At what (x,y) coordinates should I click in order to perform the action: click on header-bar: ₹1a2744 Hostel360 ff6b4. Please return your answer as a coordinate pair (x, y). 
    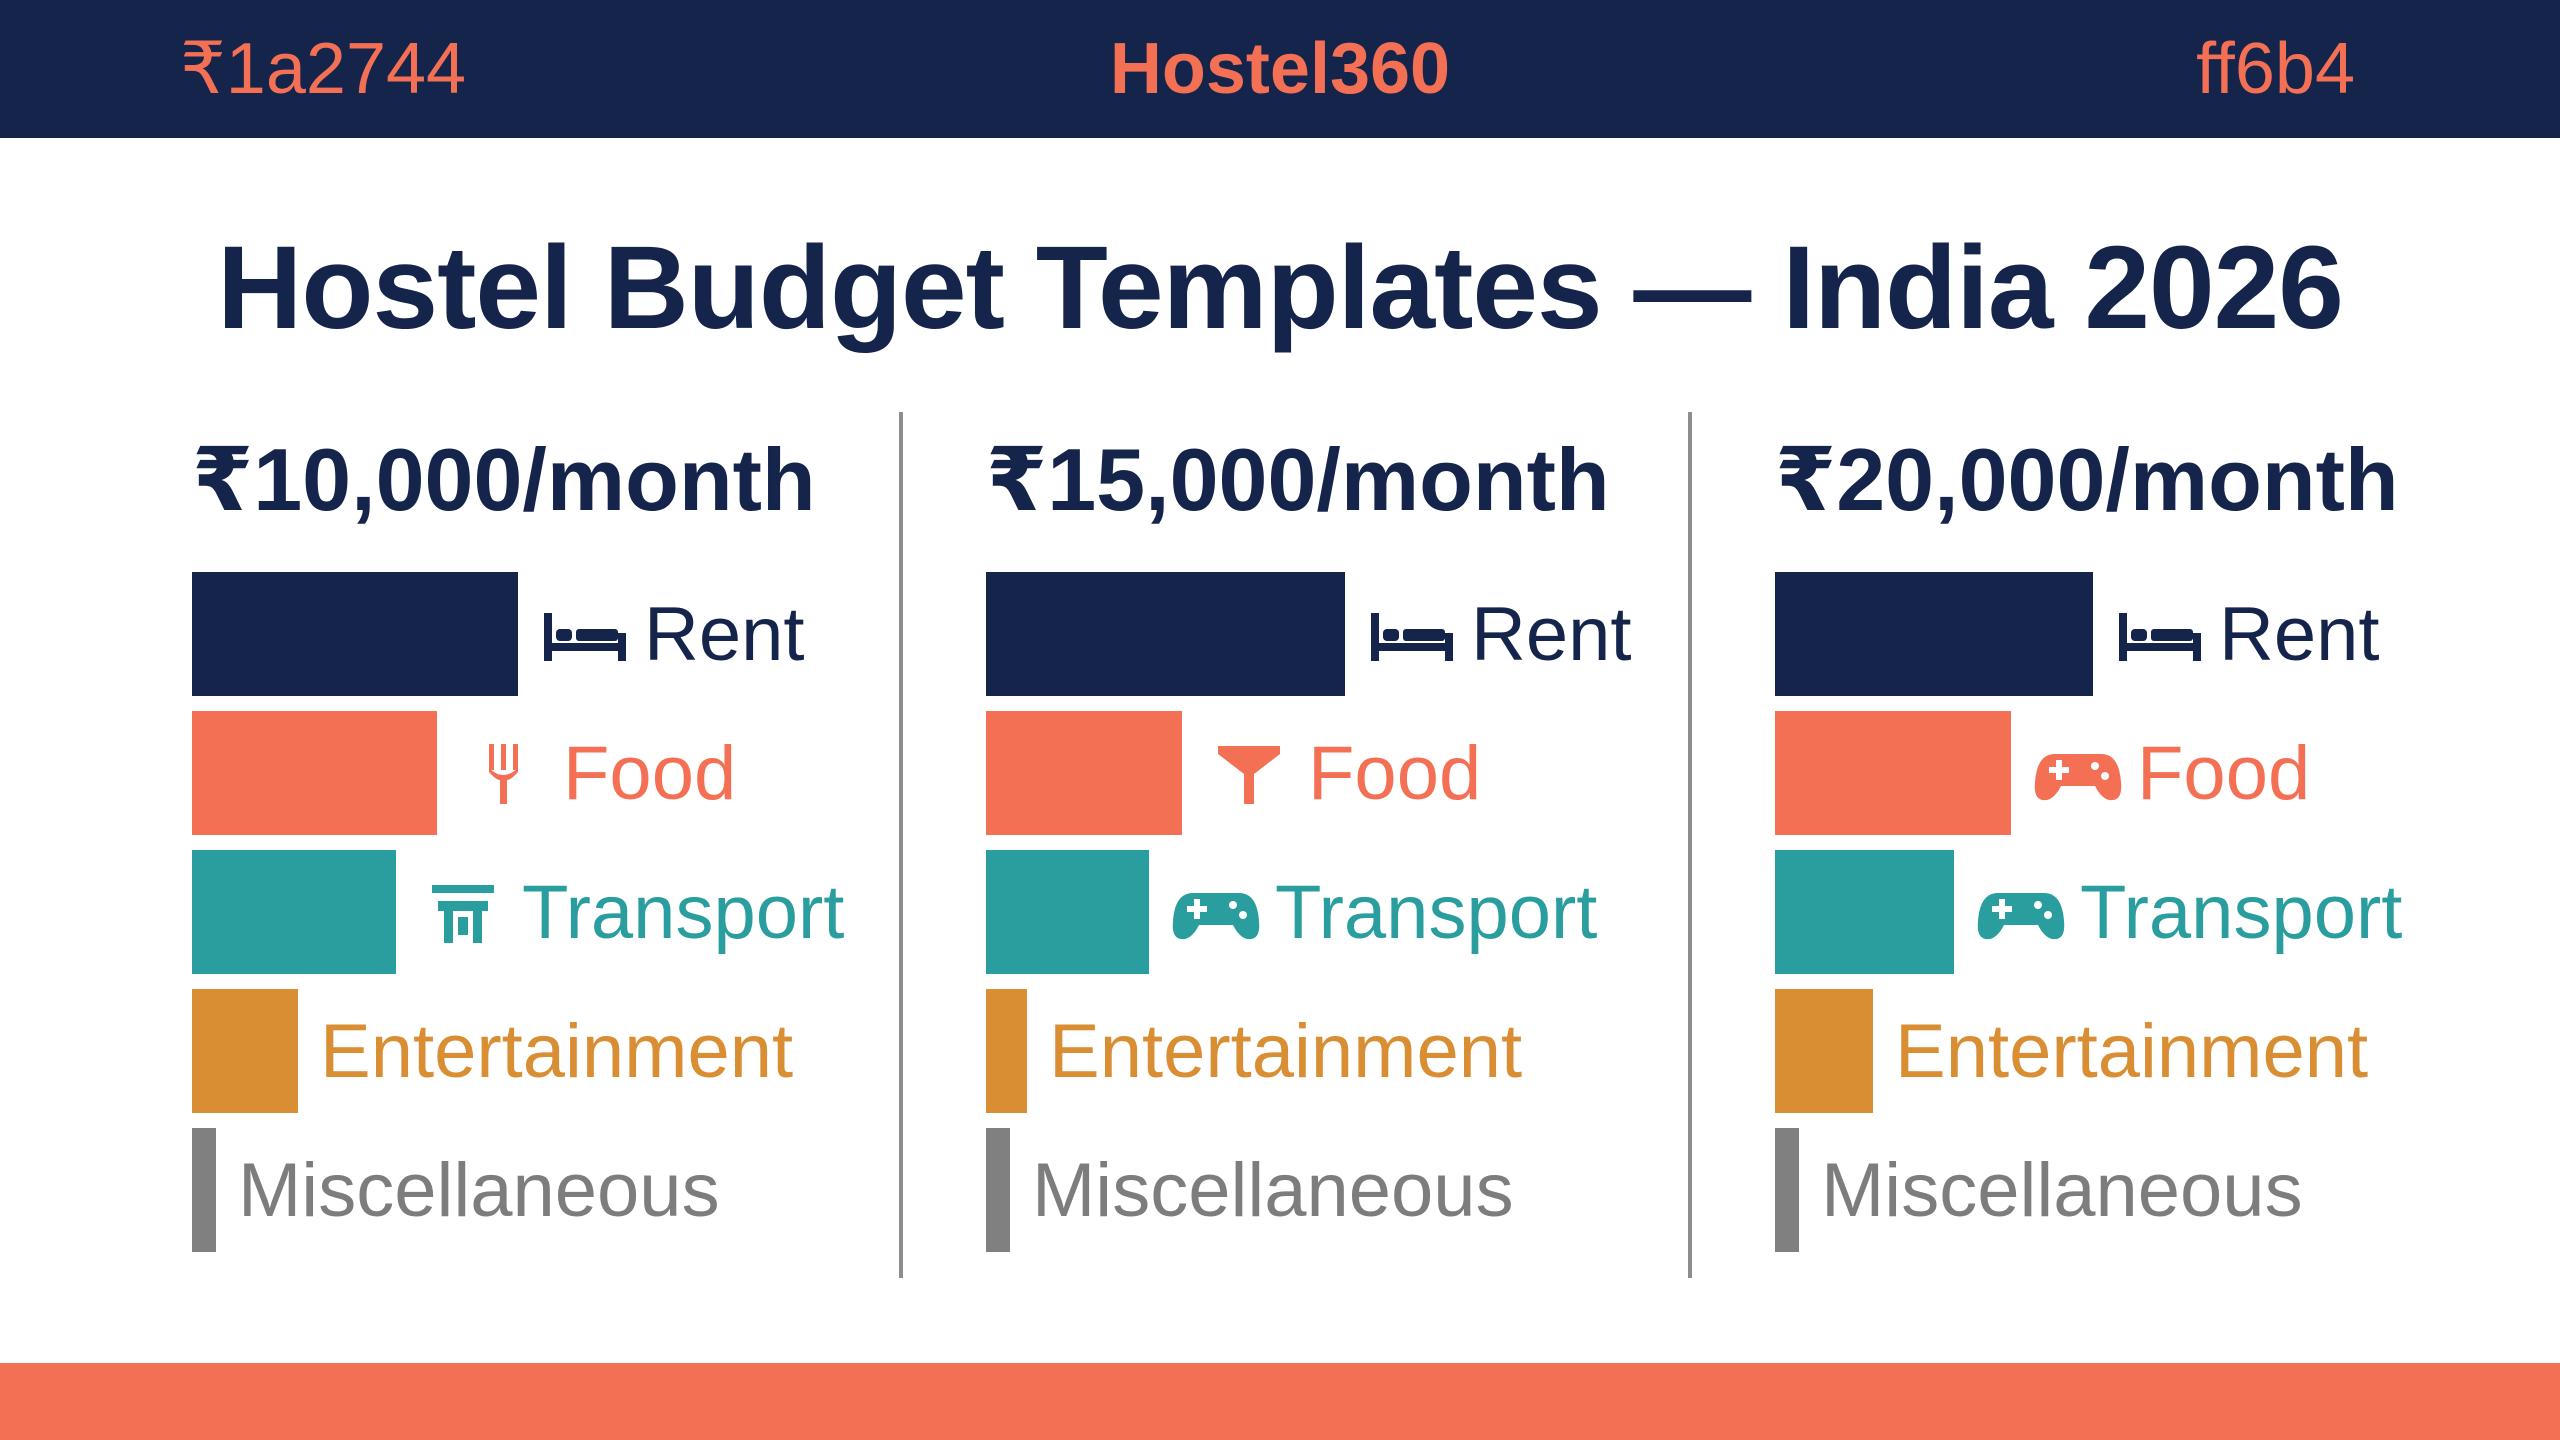
    Looking at the image, I should click on (1280, 69).